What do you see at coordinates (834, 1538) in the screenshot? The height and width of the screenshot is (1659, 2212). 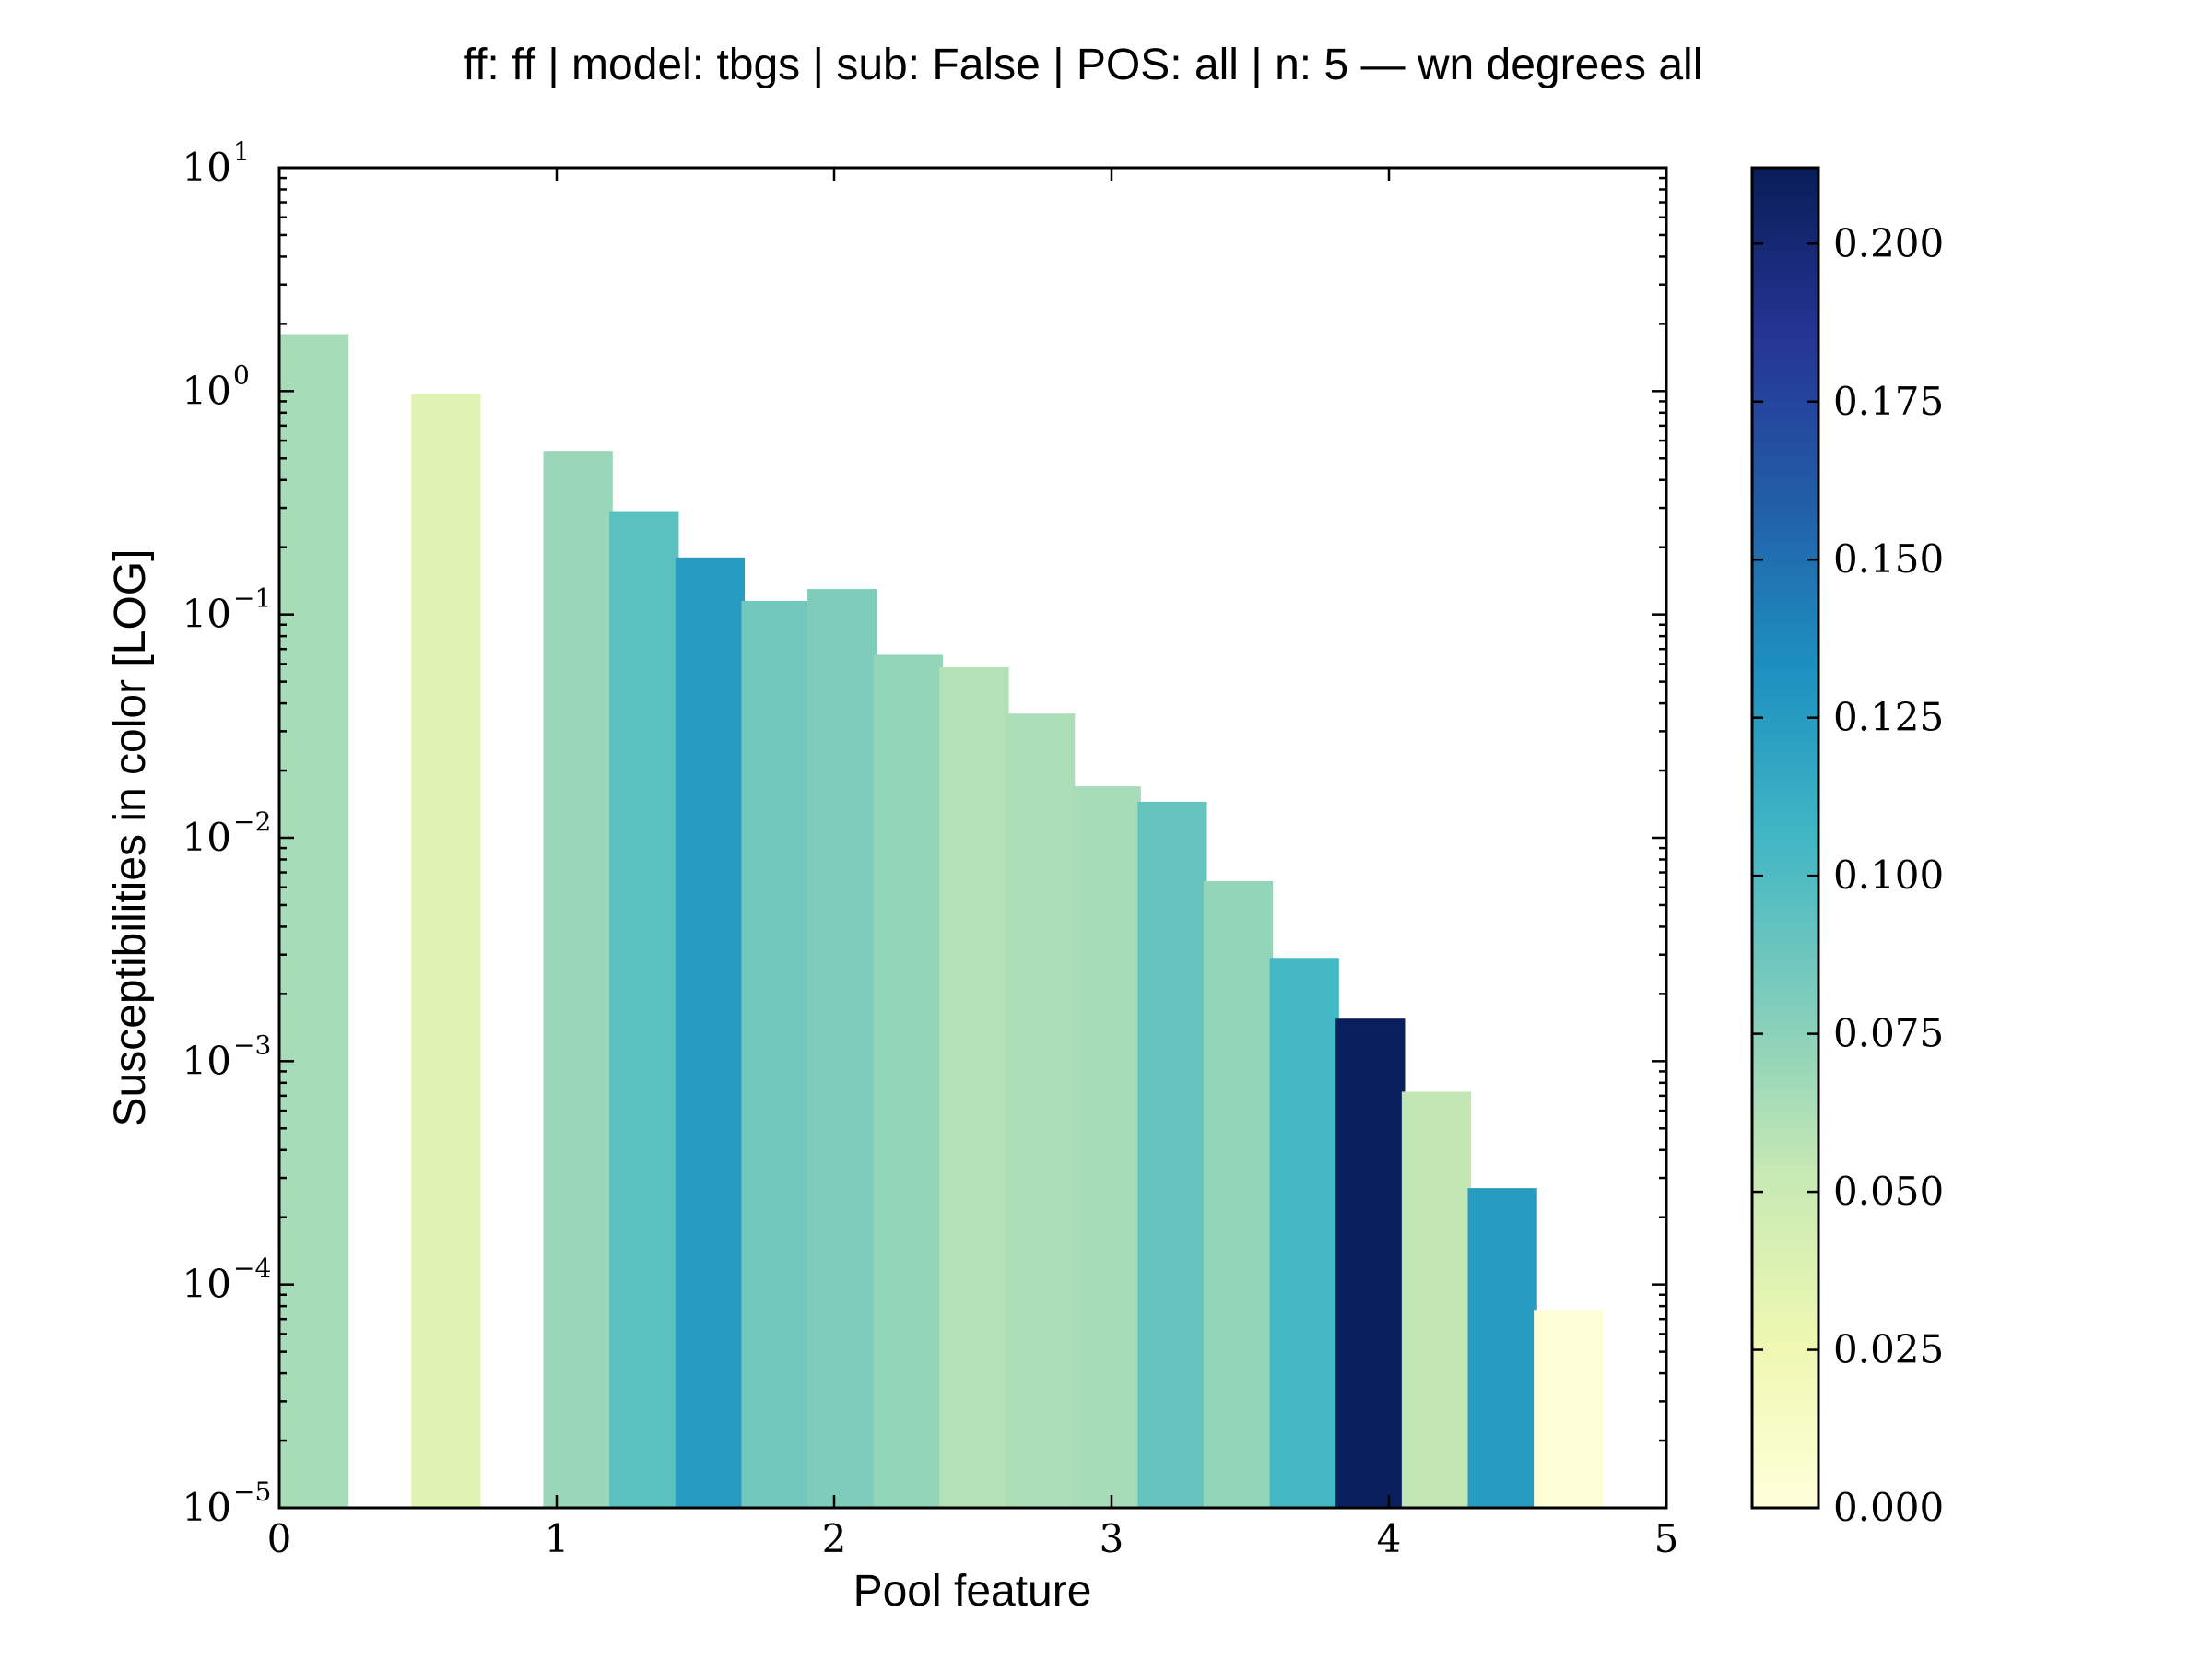 I see `x-tick-label-2: 2` at bounding box center [834, 1538].